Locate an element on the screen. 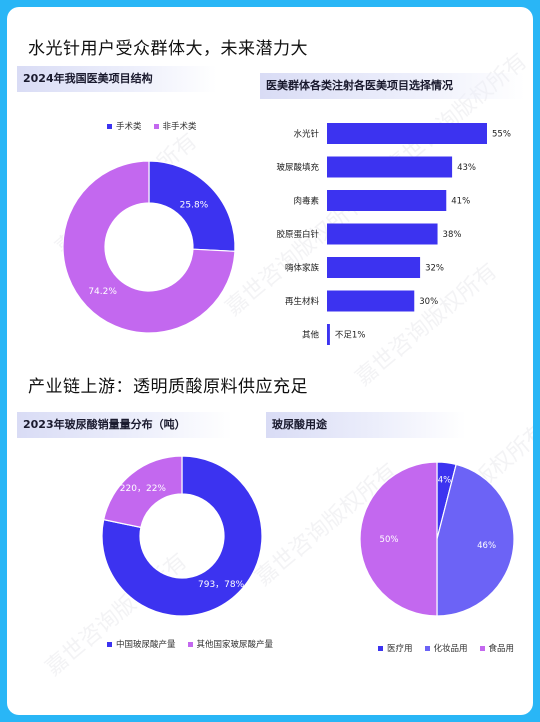 The width and height of the screenshot is (540, 722). data-label: 793，78% is located at coordinates (221, 585).